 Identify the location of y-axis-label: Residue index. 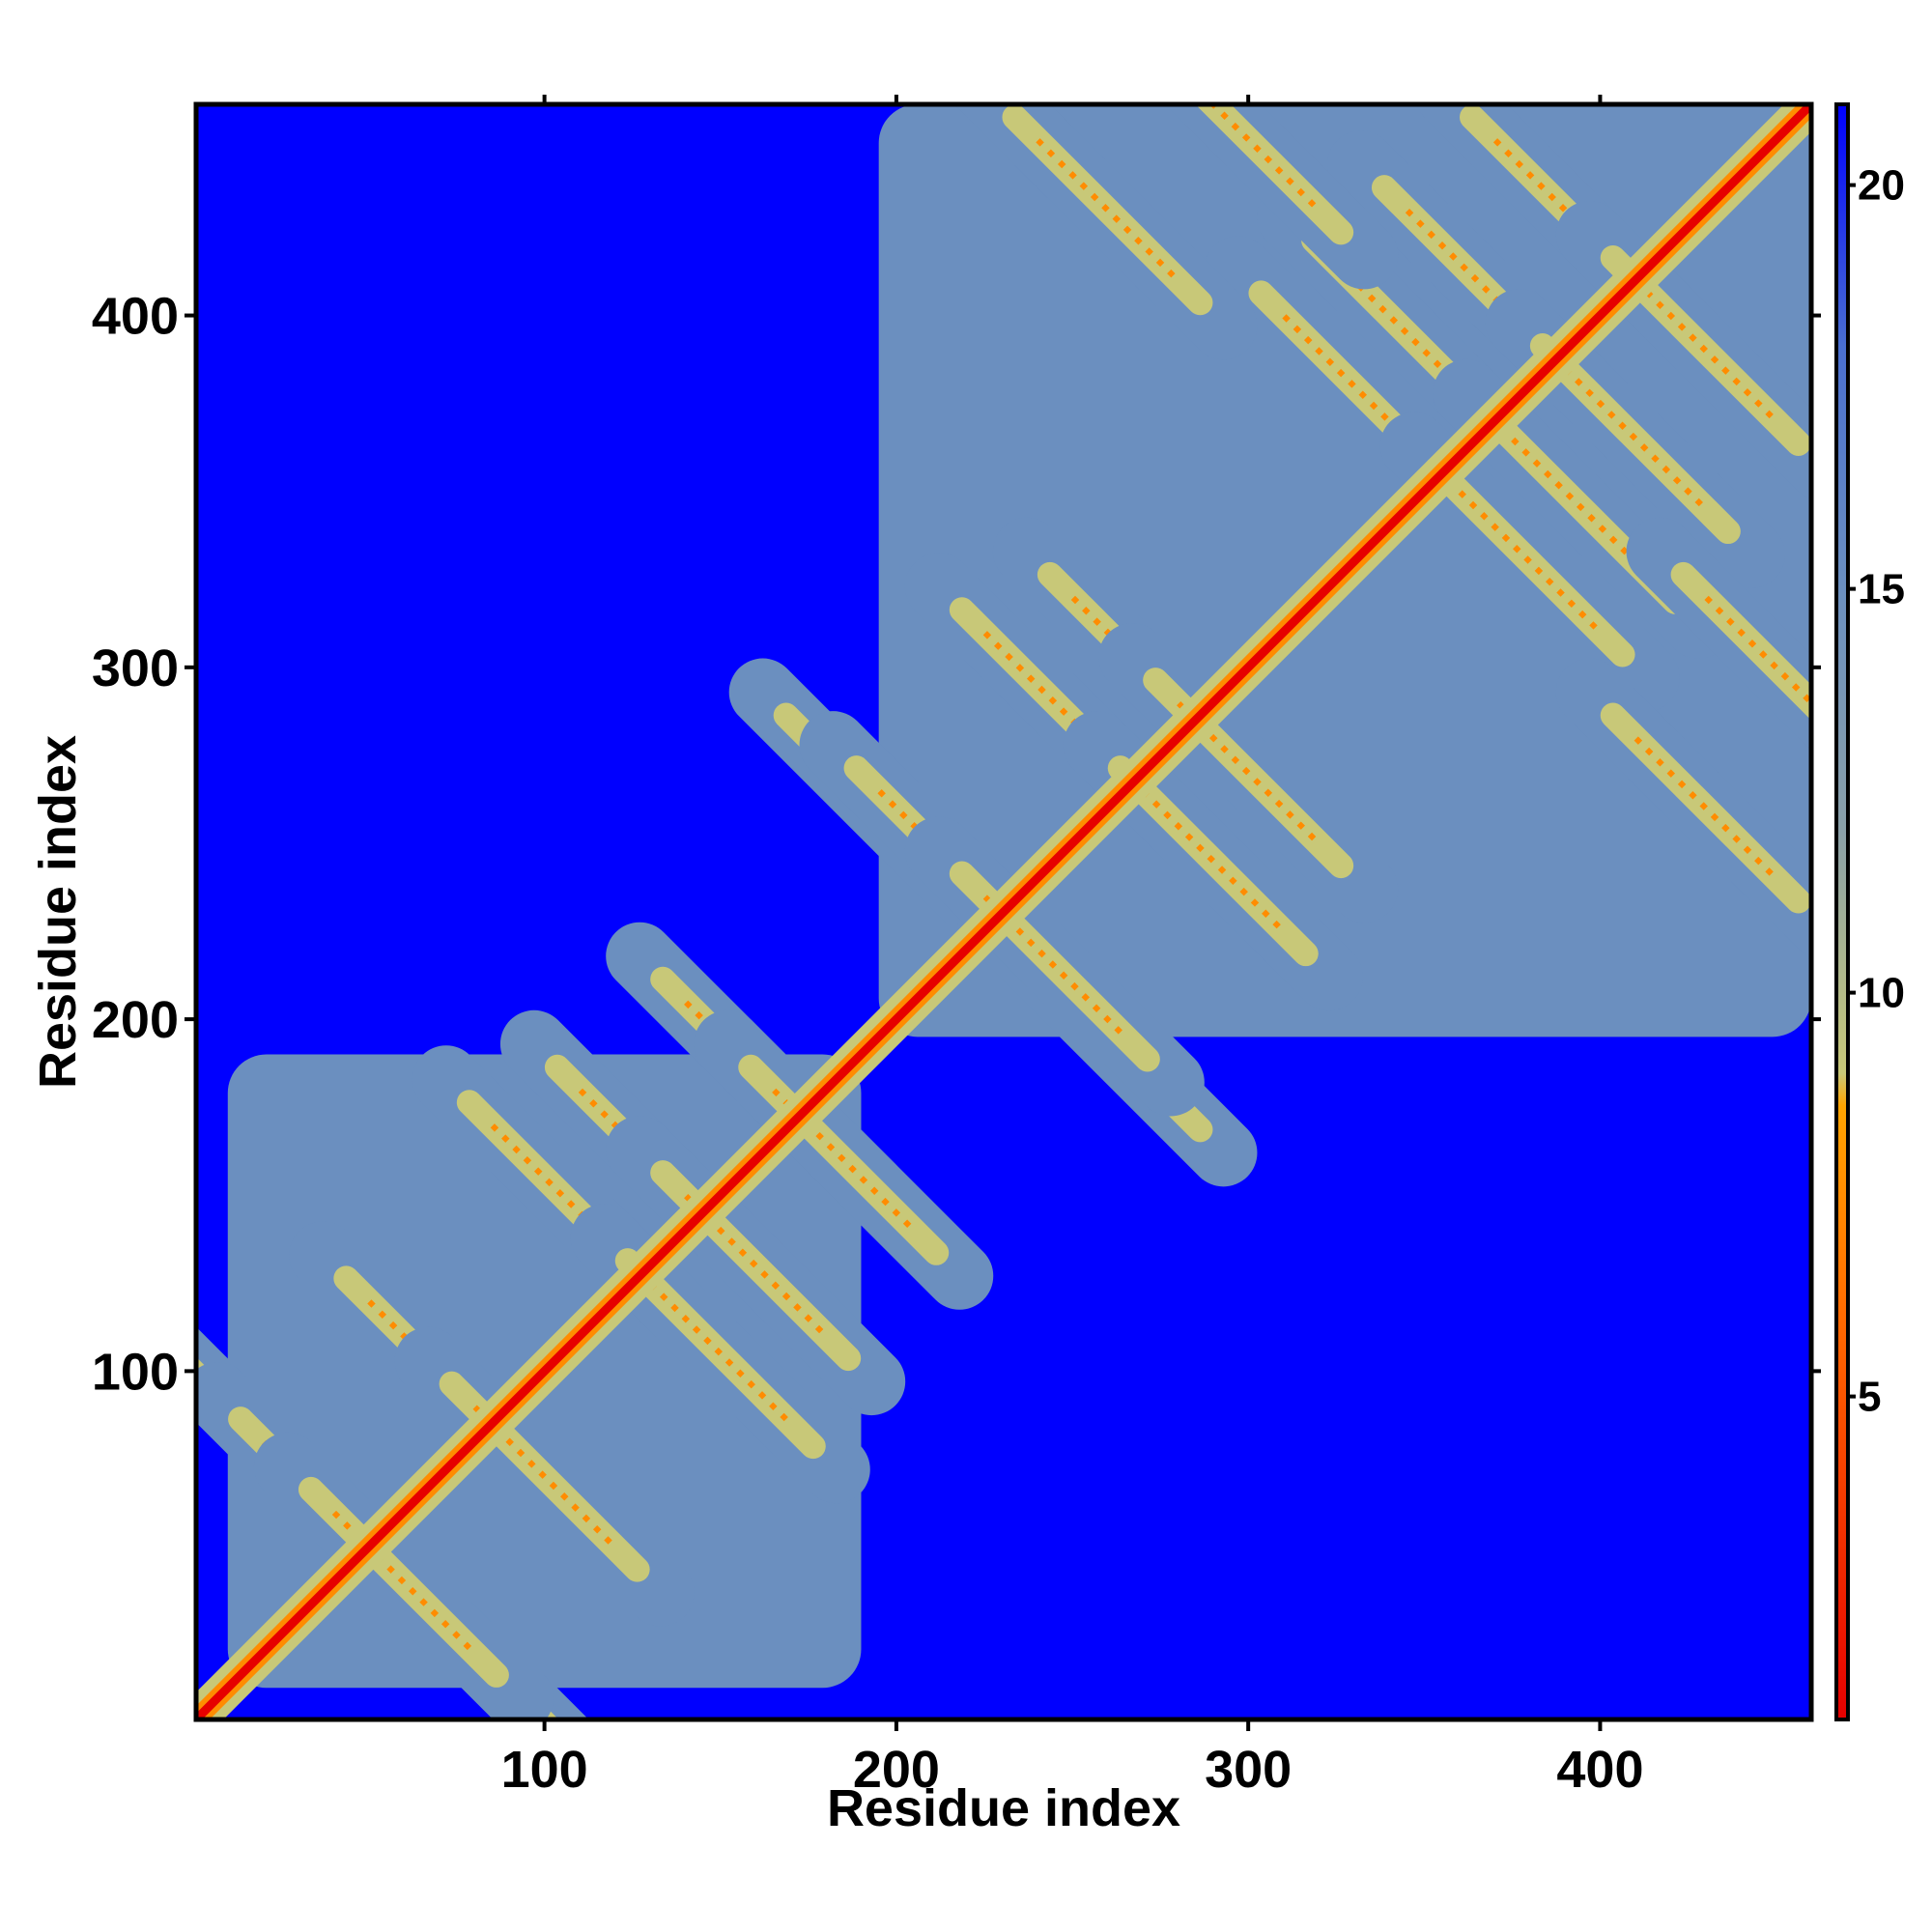
(58, 912).